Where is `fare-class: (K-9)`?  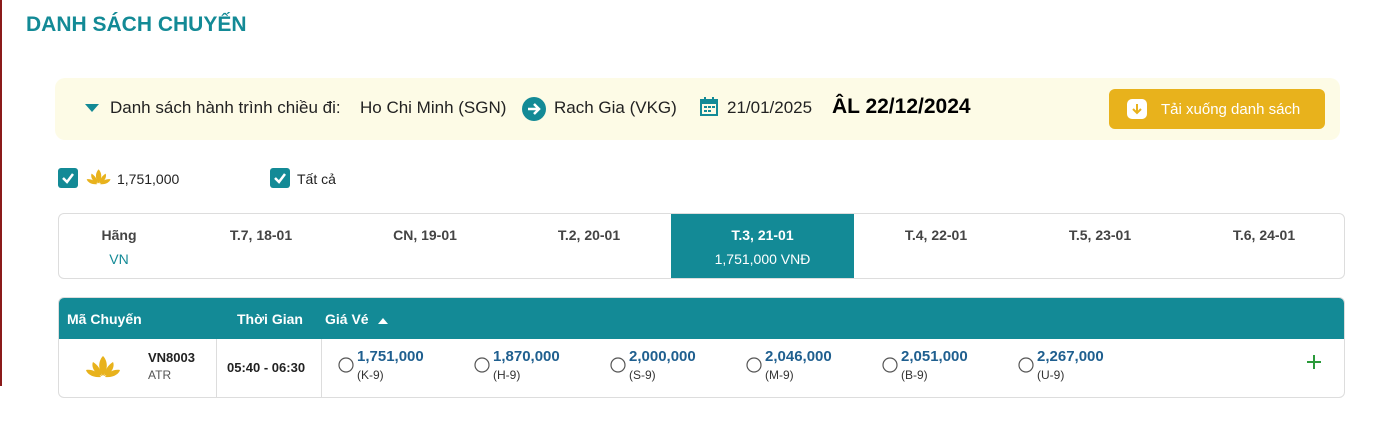
fare-class: (K-9) is located at coordinates (370, 375).